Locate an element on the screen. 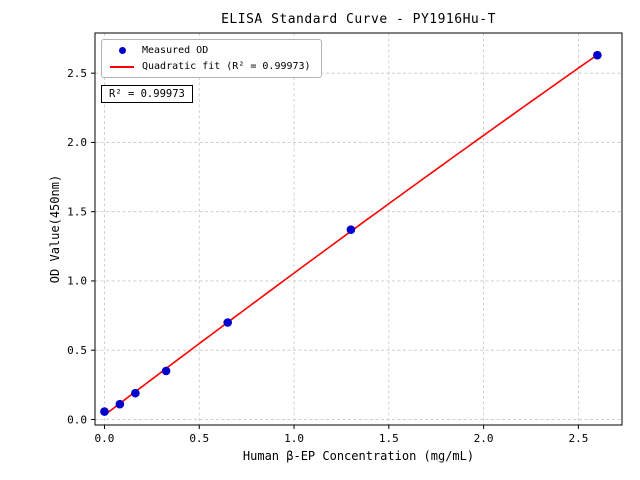 The height and width of the screenshot is (480, 640). legend-line-swatch is located at coordinates (122, 66).